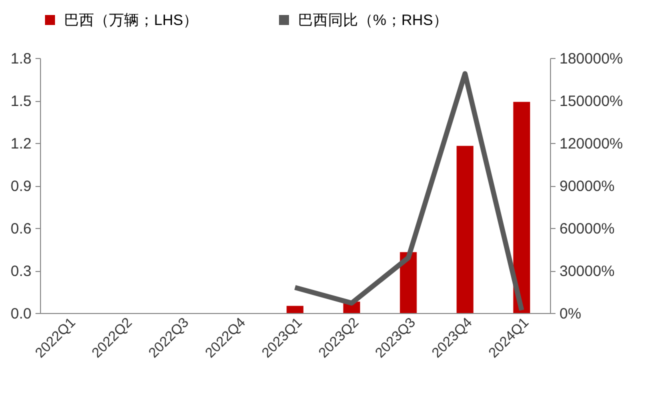 The height and width of the screenshot is (407, 659). What do you see at coordinates (373, 20) in the screenshot?
I see `legend-label: 巴西同比（%；RHS）` at bounding box center [373, 20].